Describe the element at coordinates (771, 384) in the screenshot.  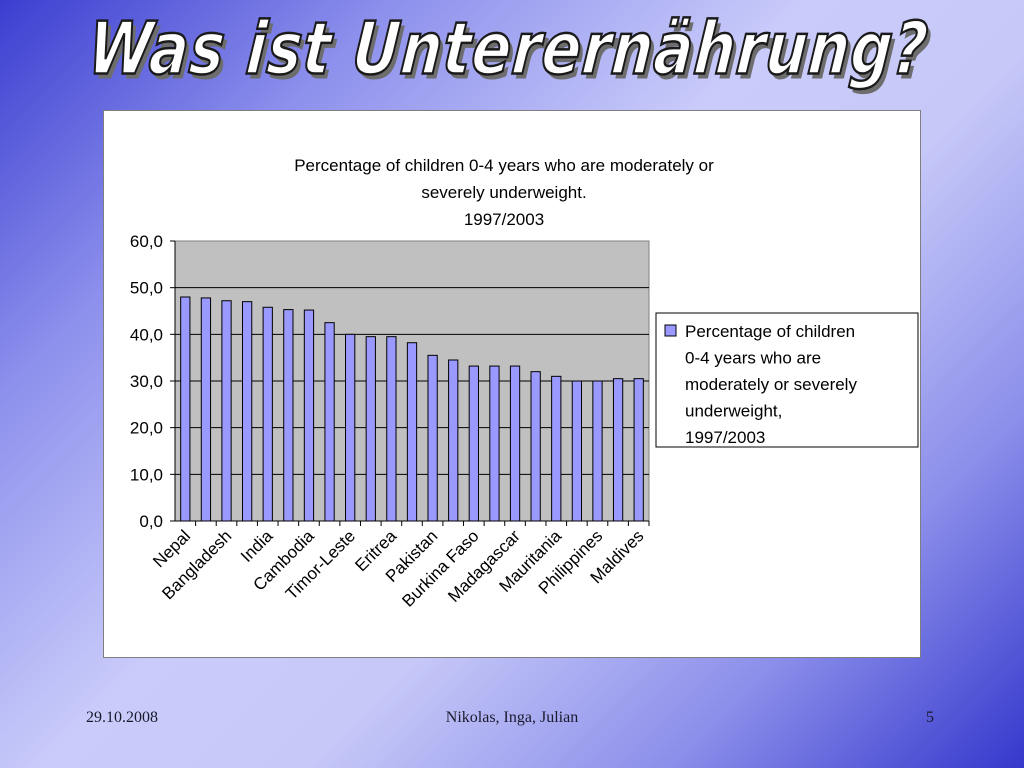
I see `legend-text-line: moderately or severely` at that location.